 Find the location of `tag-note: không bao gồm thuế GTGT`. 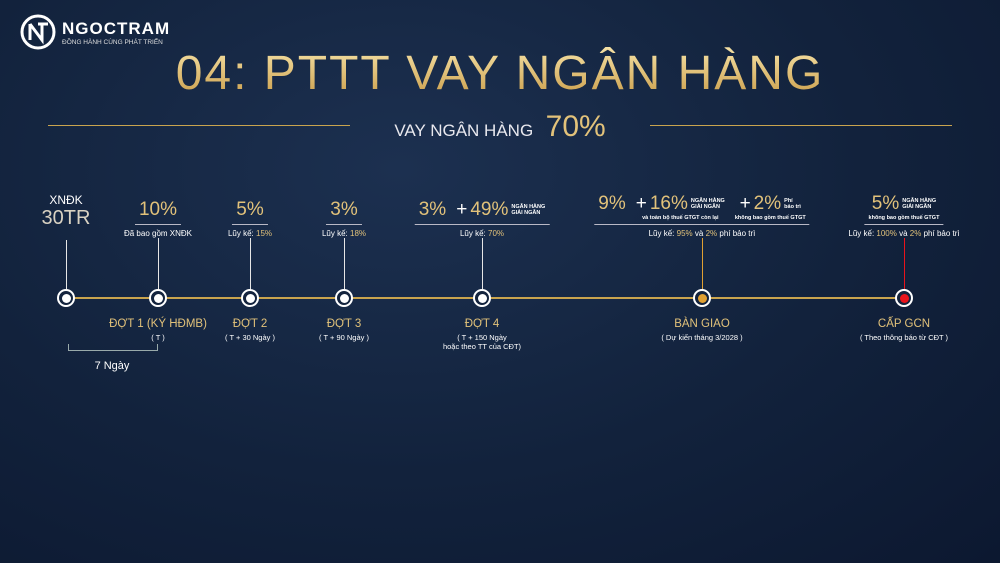

tag-note: không bao gồm thuế GTGT is located at coordinates (904, 218).